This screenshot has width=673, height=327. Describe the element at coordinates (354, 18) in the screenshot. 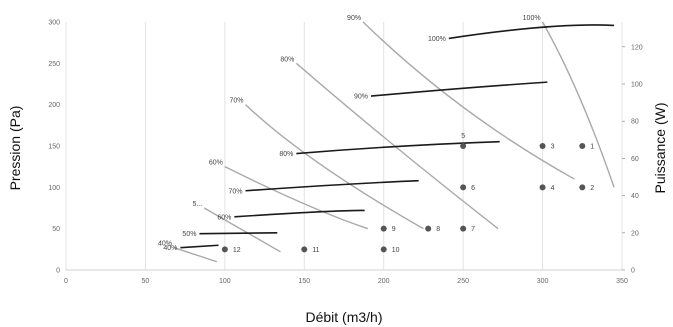

I see `pressure-curve-label: 90%` at that location.